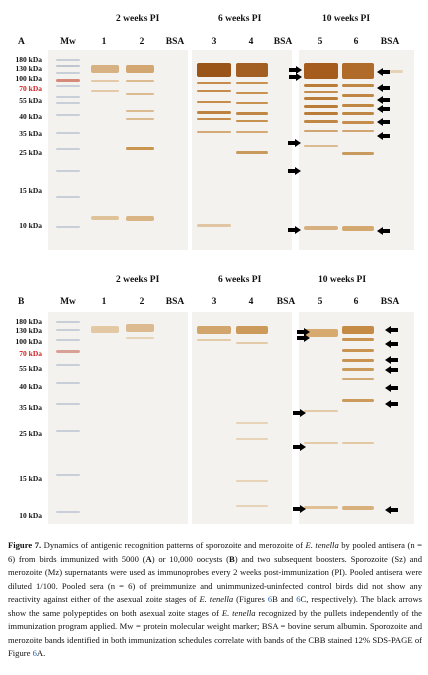 Image resolution: width=428 pixels, height=675 pixels. What do you see at coordinates (138, 280) in the screenshot?
I see `pi-header: 2 weeks PI` at bounding box center [138, 280].